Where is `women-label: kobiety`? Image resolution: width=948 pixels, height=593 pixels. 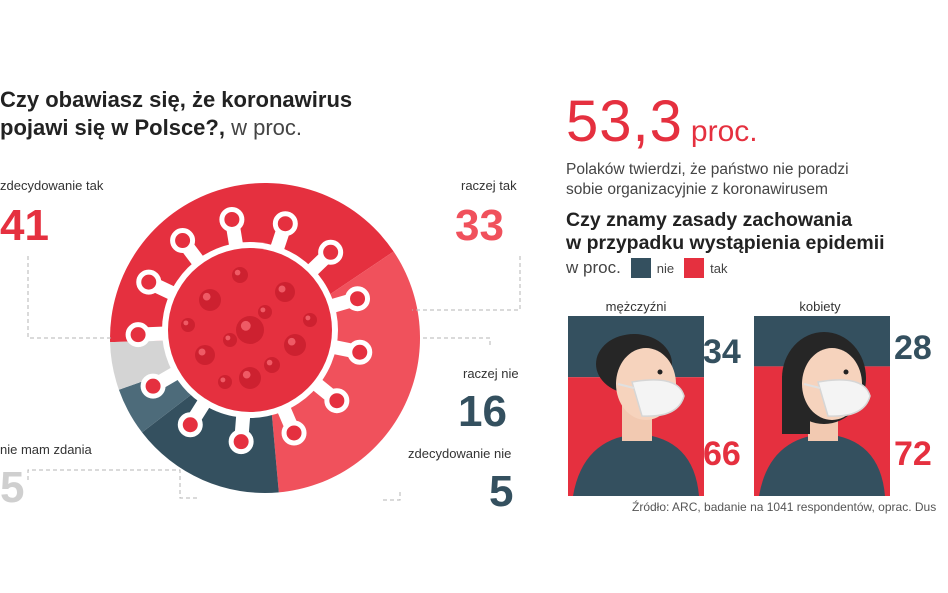 women-label: kobiety is located at coordinates (820, 306).